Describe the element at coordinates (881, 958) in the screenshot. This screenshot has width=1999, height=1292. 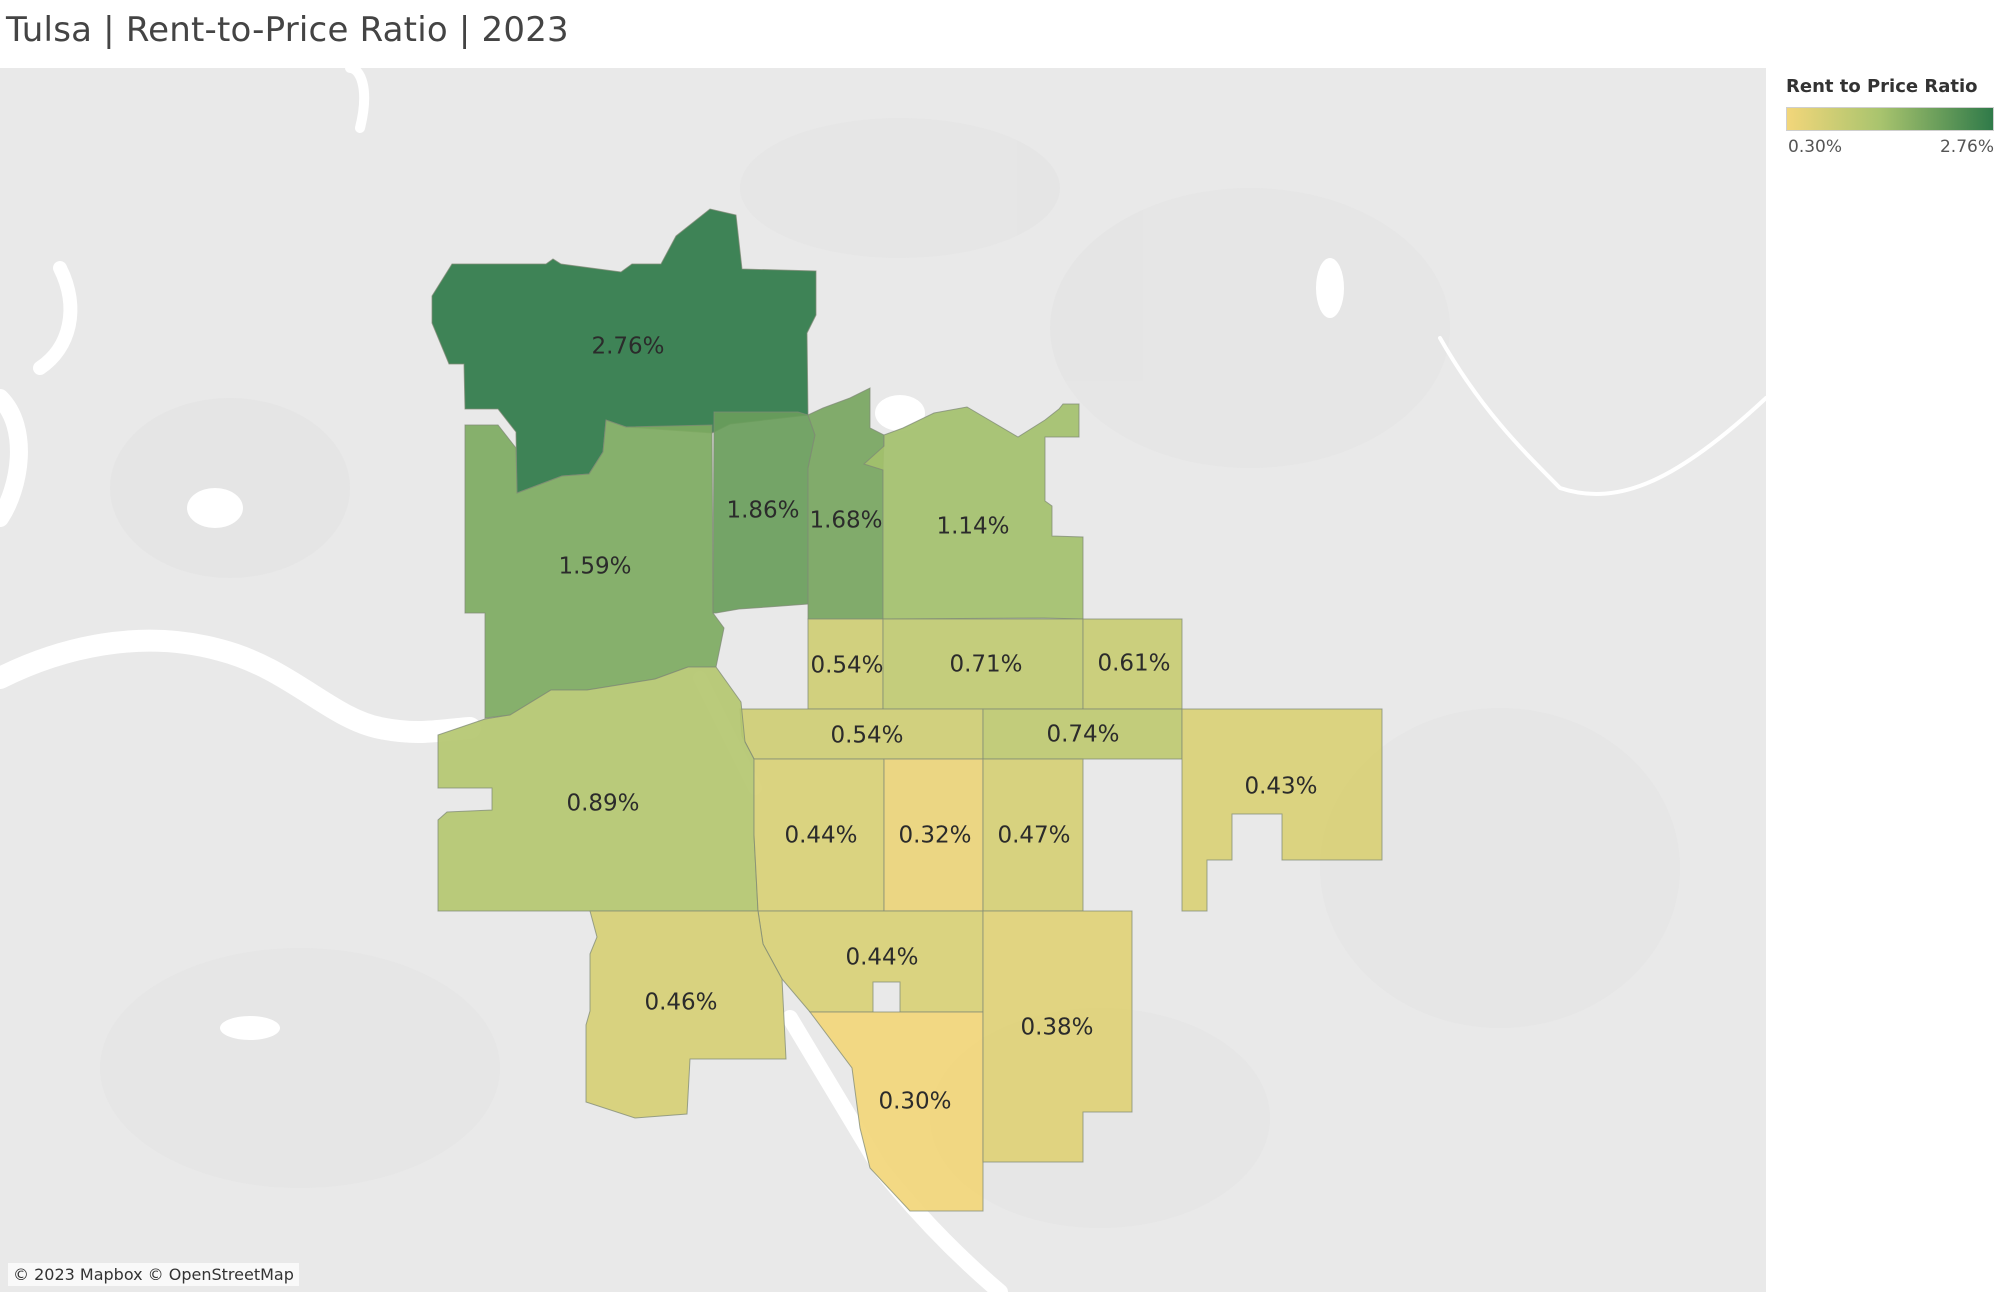
I see `region-label-south-central: 0.44%` at that location.